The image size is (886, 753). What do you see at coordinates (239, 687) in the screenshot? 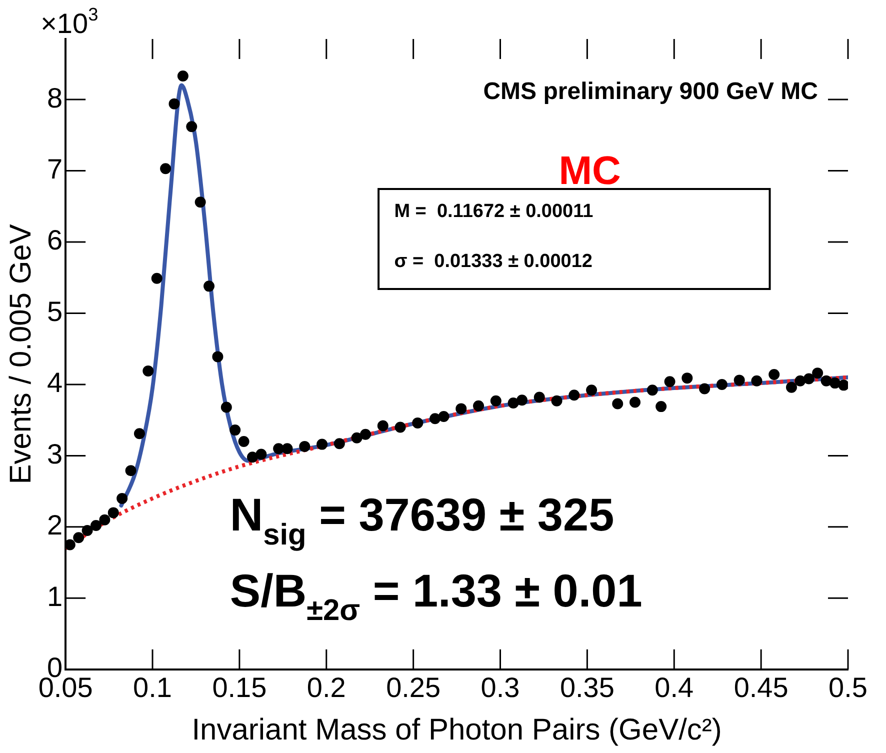
I see `x-tick-label: 0.15` at bounding box center [239, 687].